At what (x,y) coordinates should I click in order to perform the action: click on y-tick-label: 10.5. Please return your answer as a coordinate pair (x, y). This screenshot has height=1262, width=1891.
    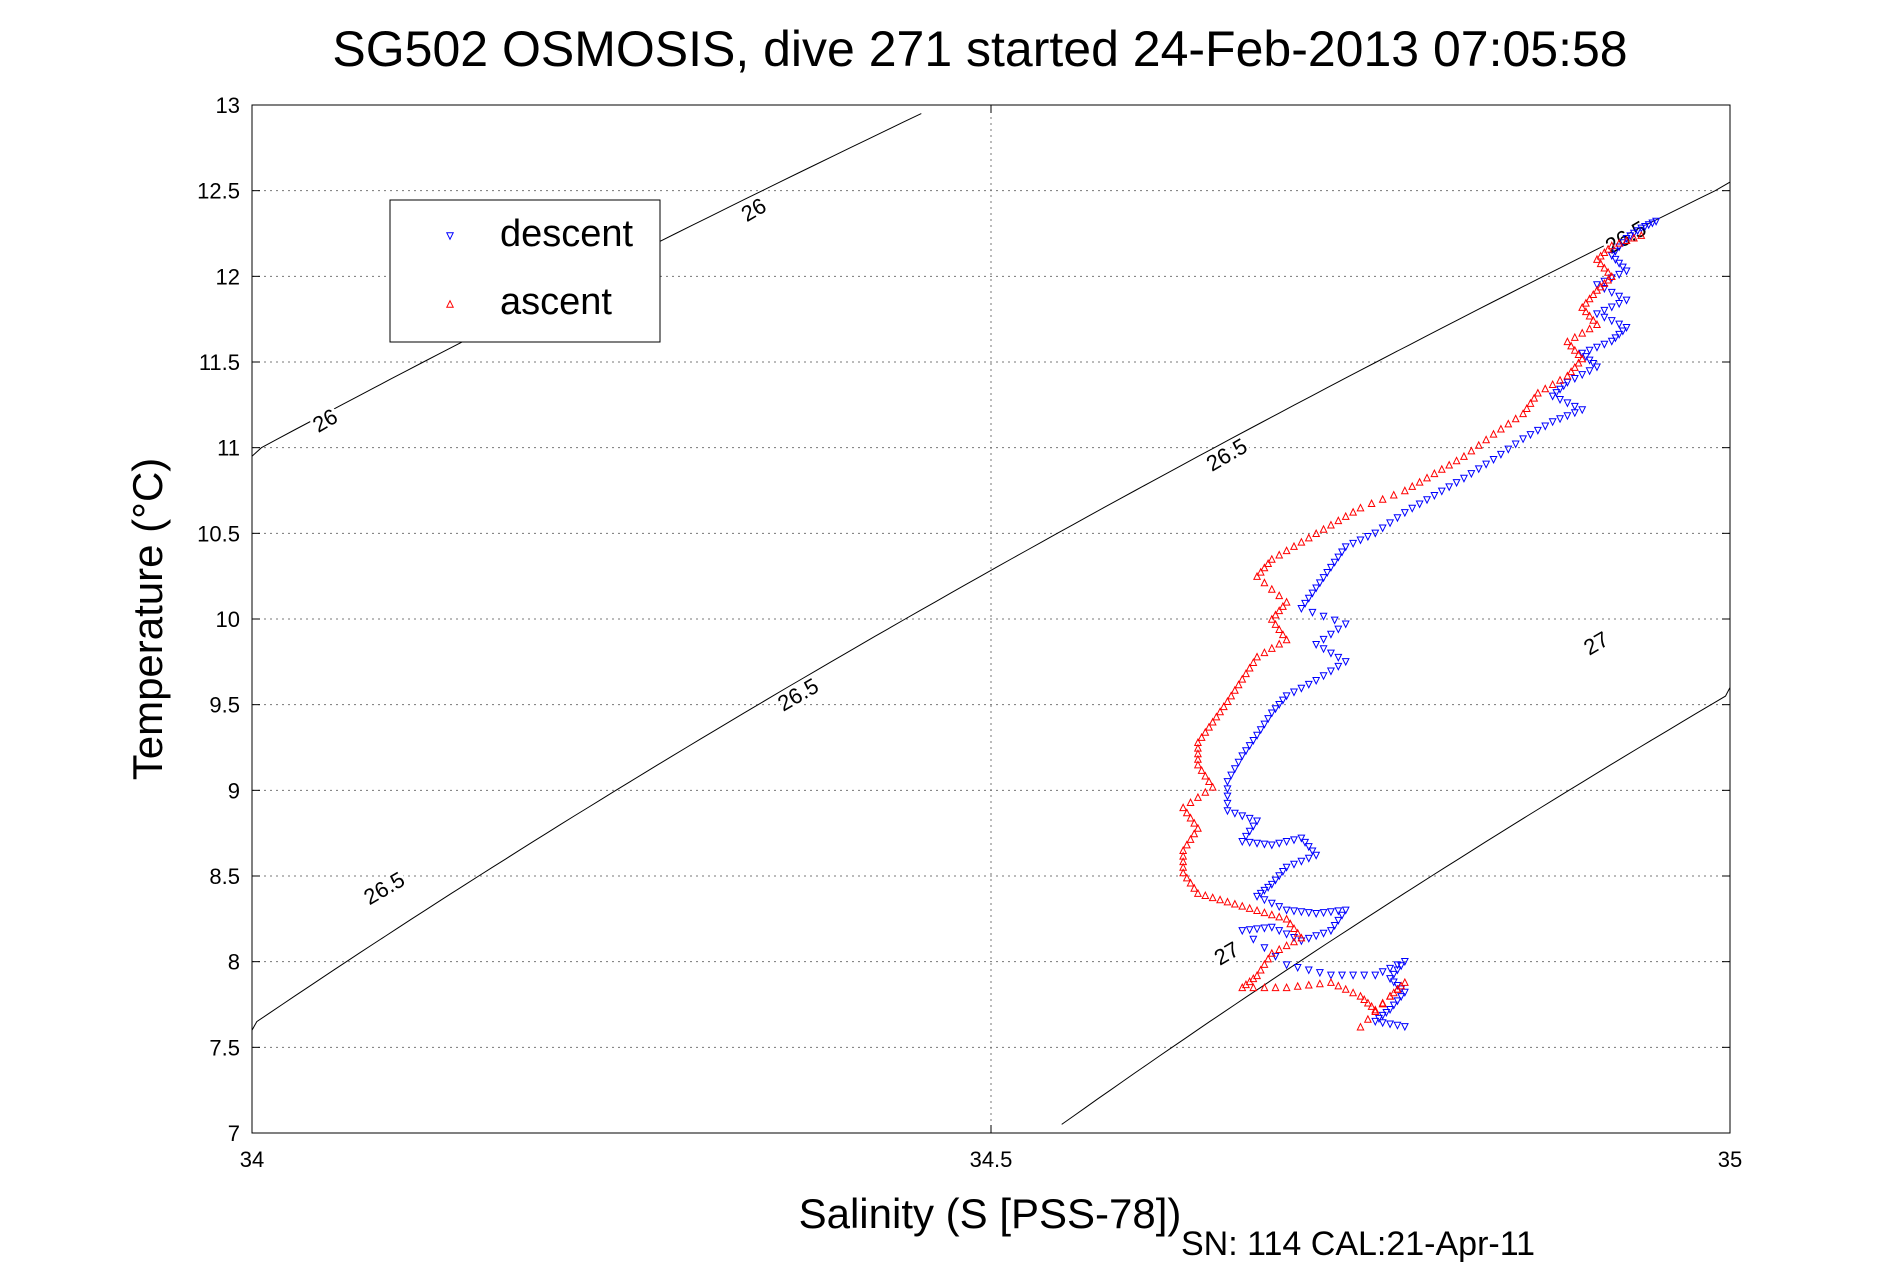
    Looking at the image, I should click on (218, 533).